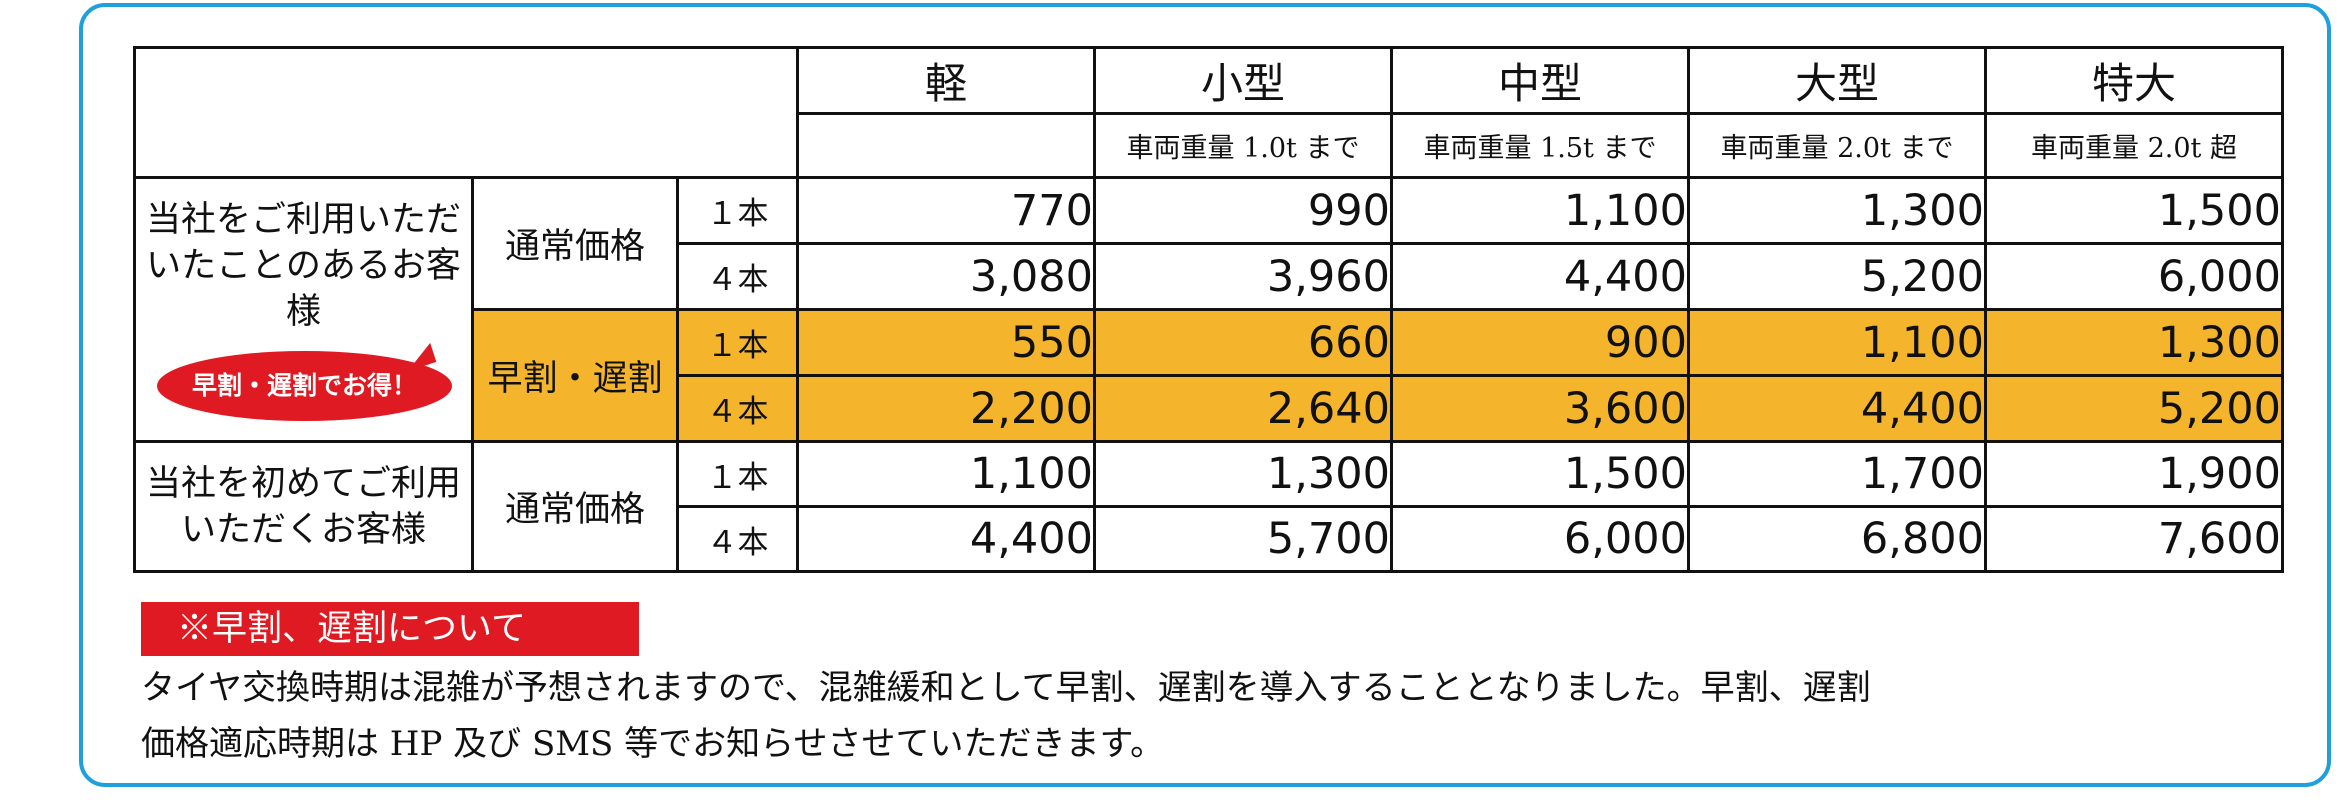 The image size is (2340, 804). What do you see at coordinates (1243, 210) in the screenshot?
I see `price-cell: 990` at bounding box center [1243, 210].